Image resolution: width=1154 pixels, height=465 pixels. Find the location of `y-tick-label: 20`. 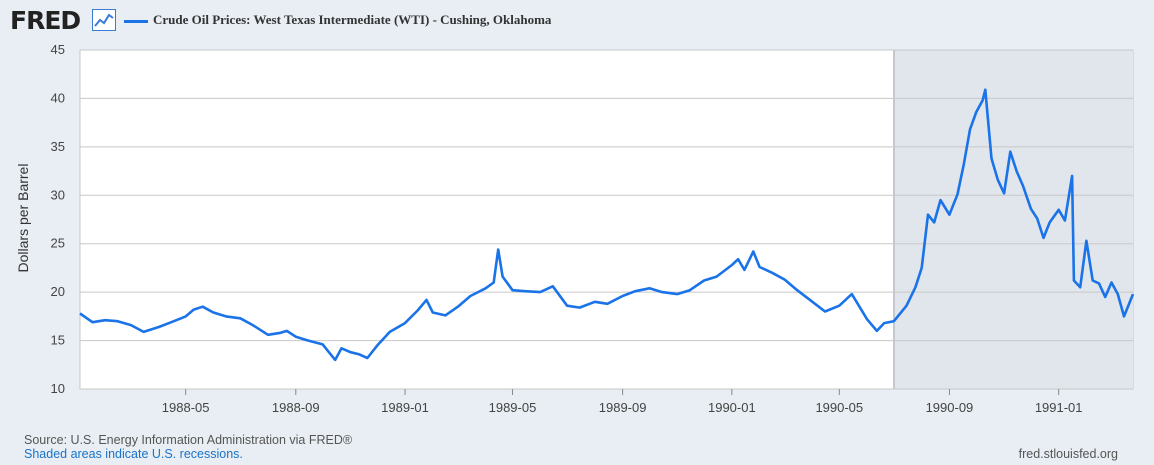

y-tick-label: 20 is located at coordinates (58, 291).